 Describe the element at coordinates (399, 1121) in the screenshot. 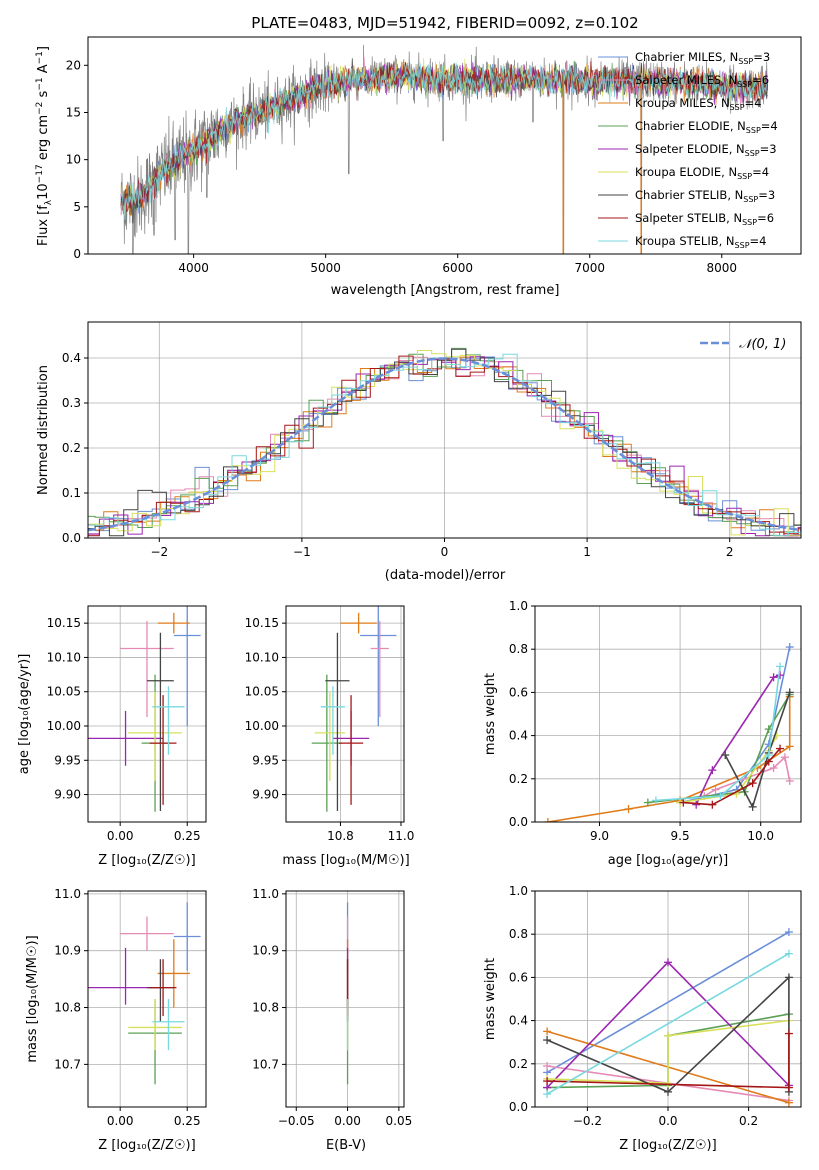

I see `x-tick-label: 0.05` at that location.